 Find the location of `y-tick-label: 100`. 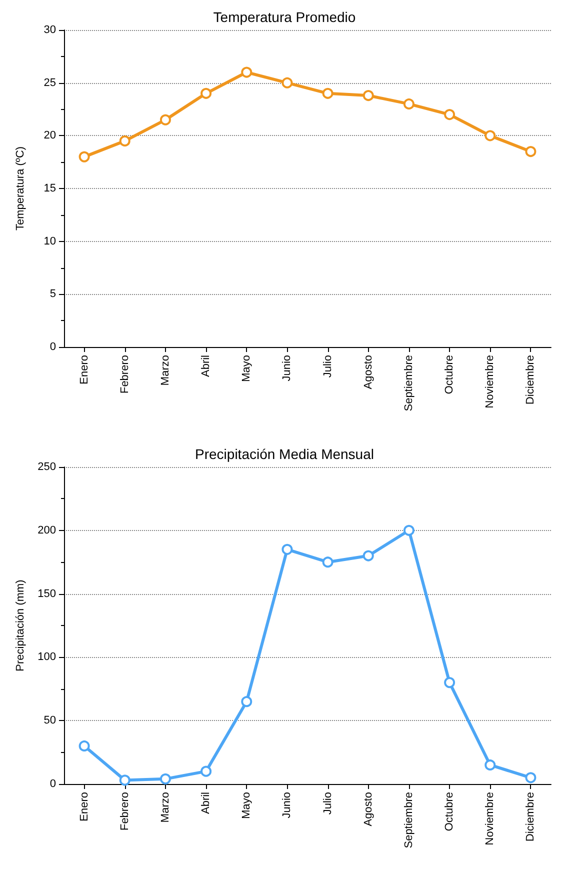

y-tick-label: 100 is located at coordinates (47, 657).